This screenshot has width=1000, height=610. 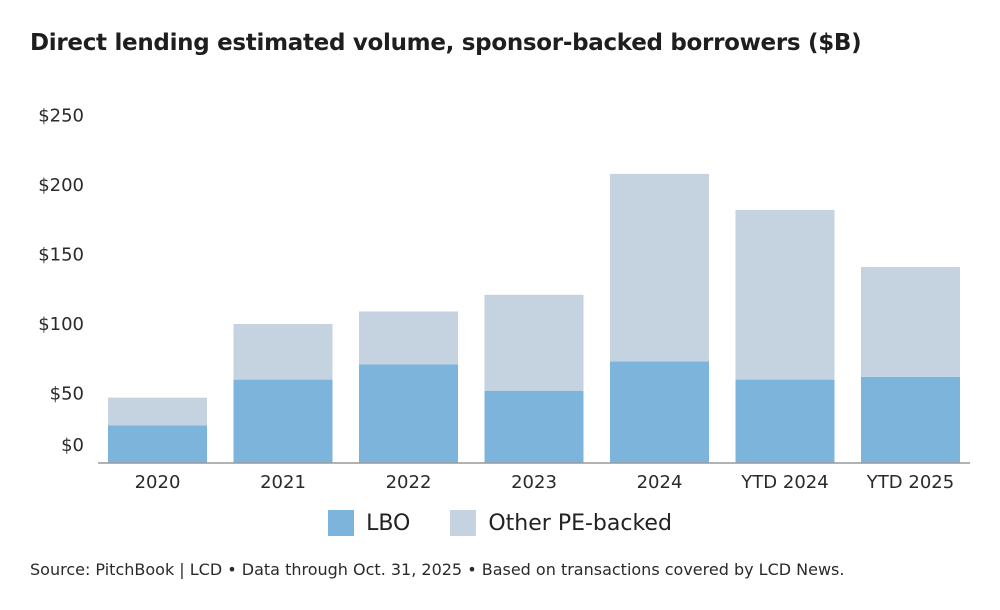 I want to click on bar-other-pe-backed-2020, so click(x=157, y=411).